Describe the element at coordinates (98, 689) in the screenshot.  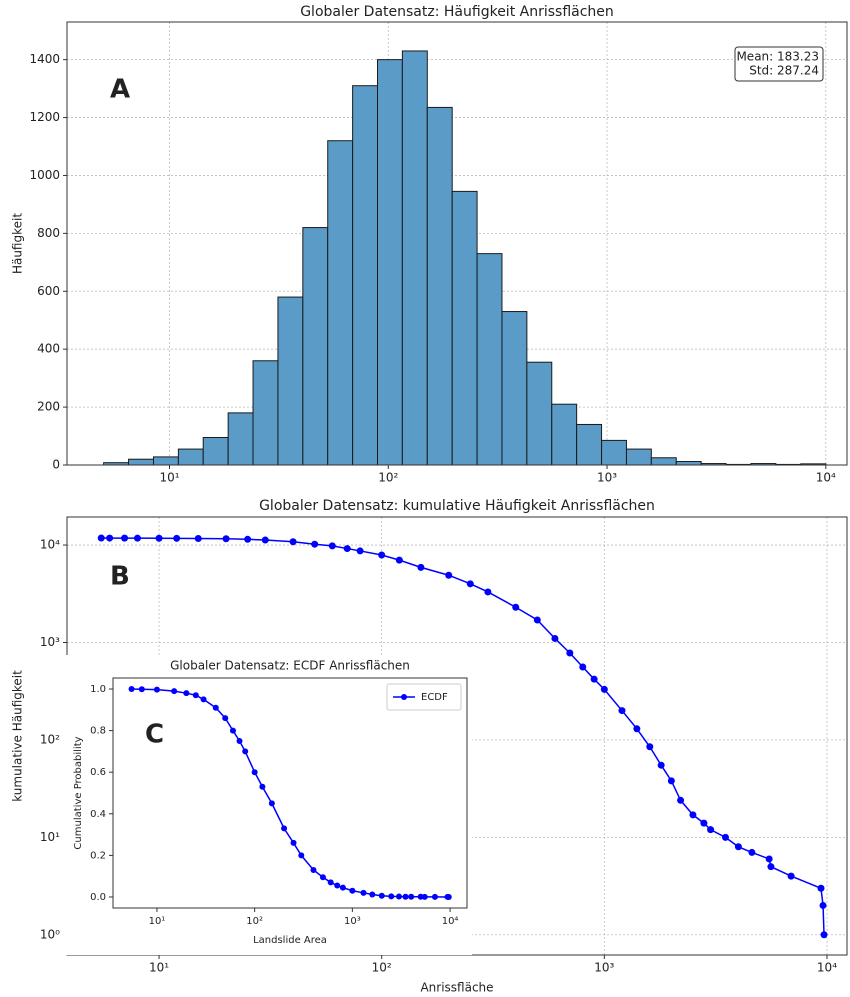
I see `y-tick-label: 1.0` at that location.